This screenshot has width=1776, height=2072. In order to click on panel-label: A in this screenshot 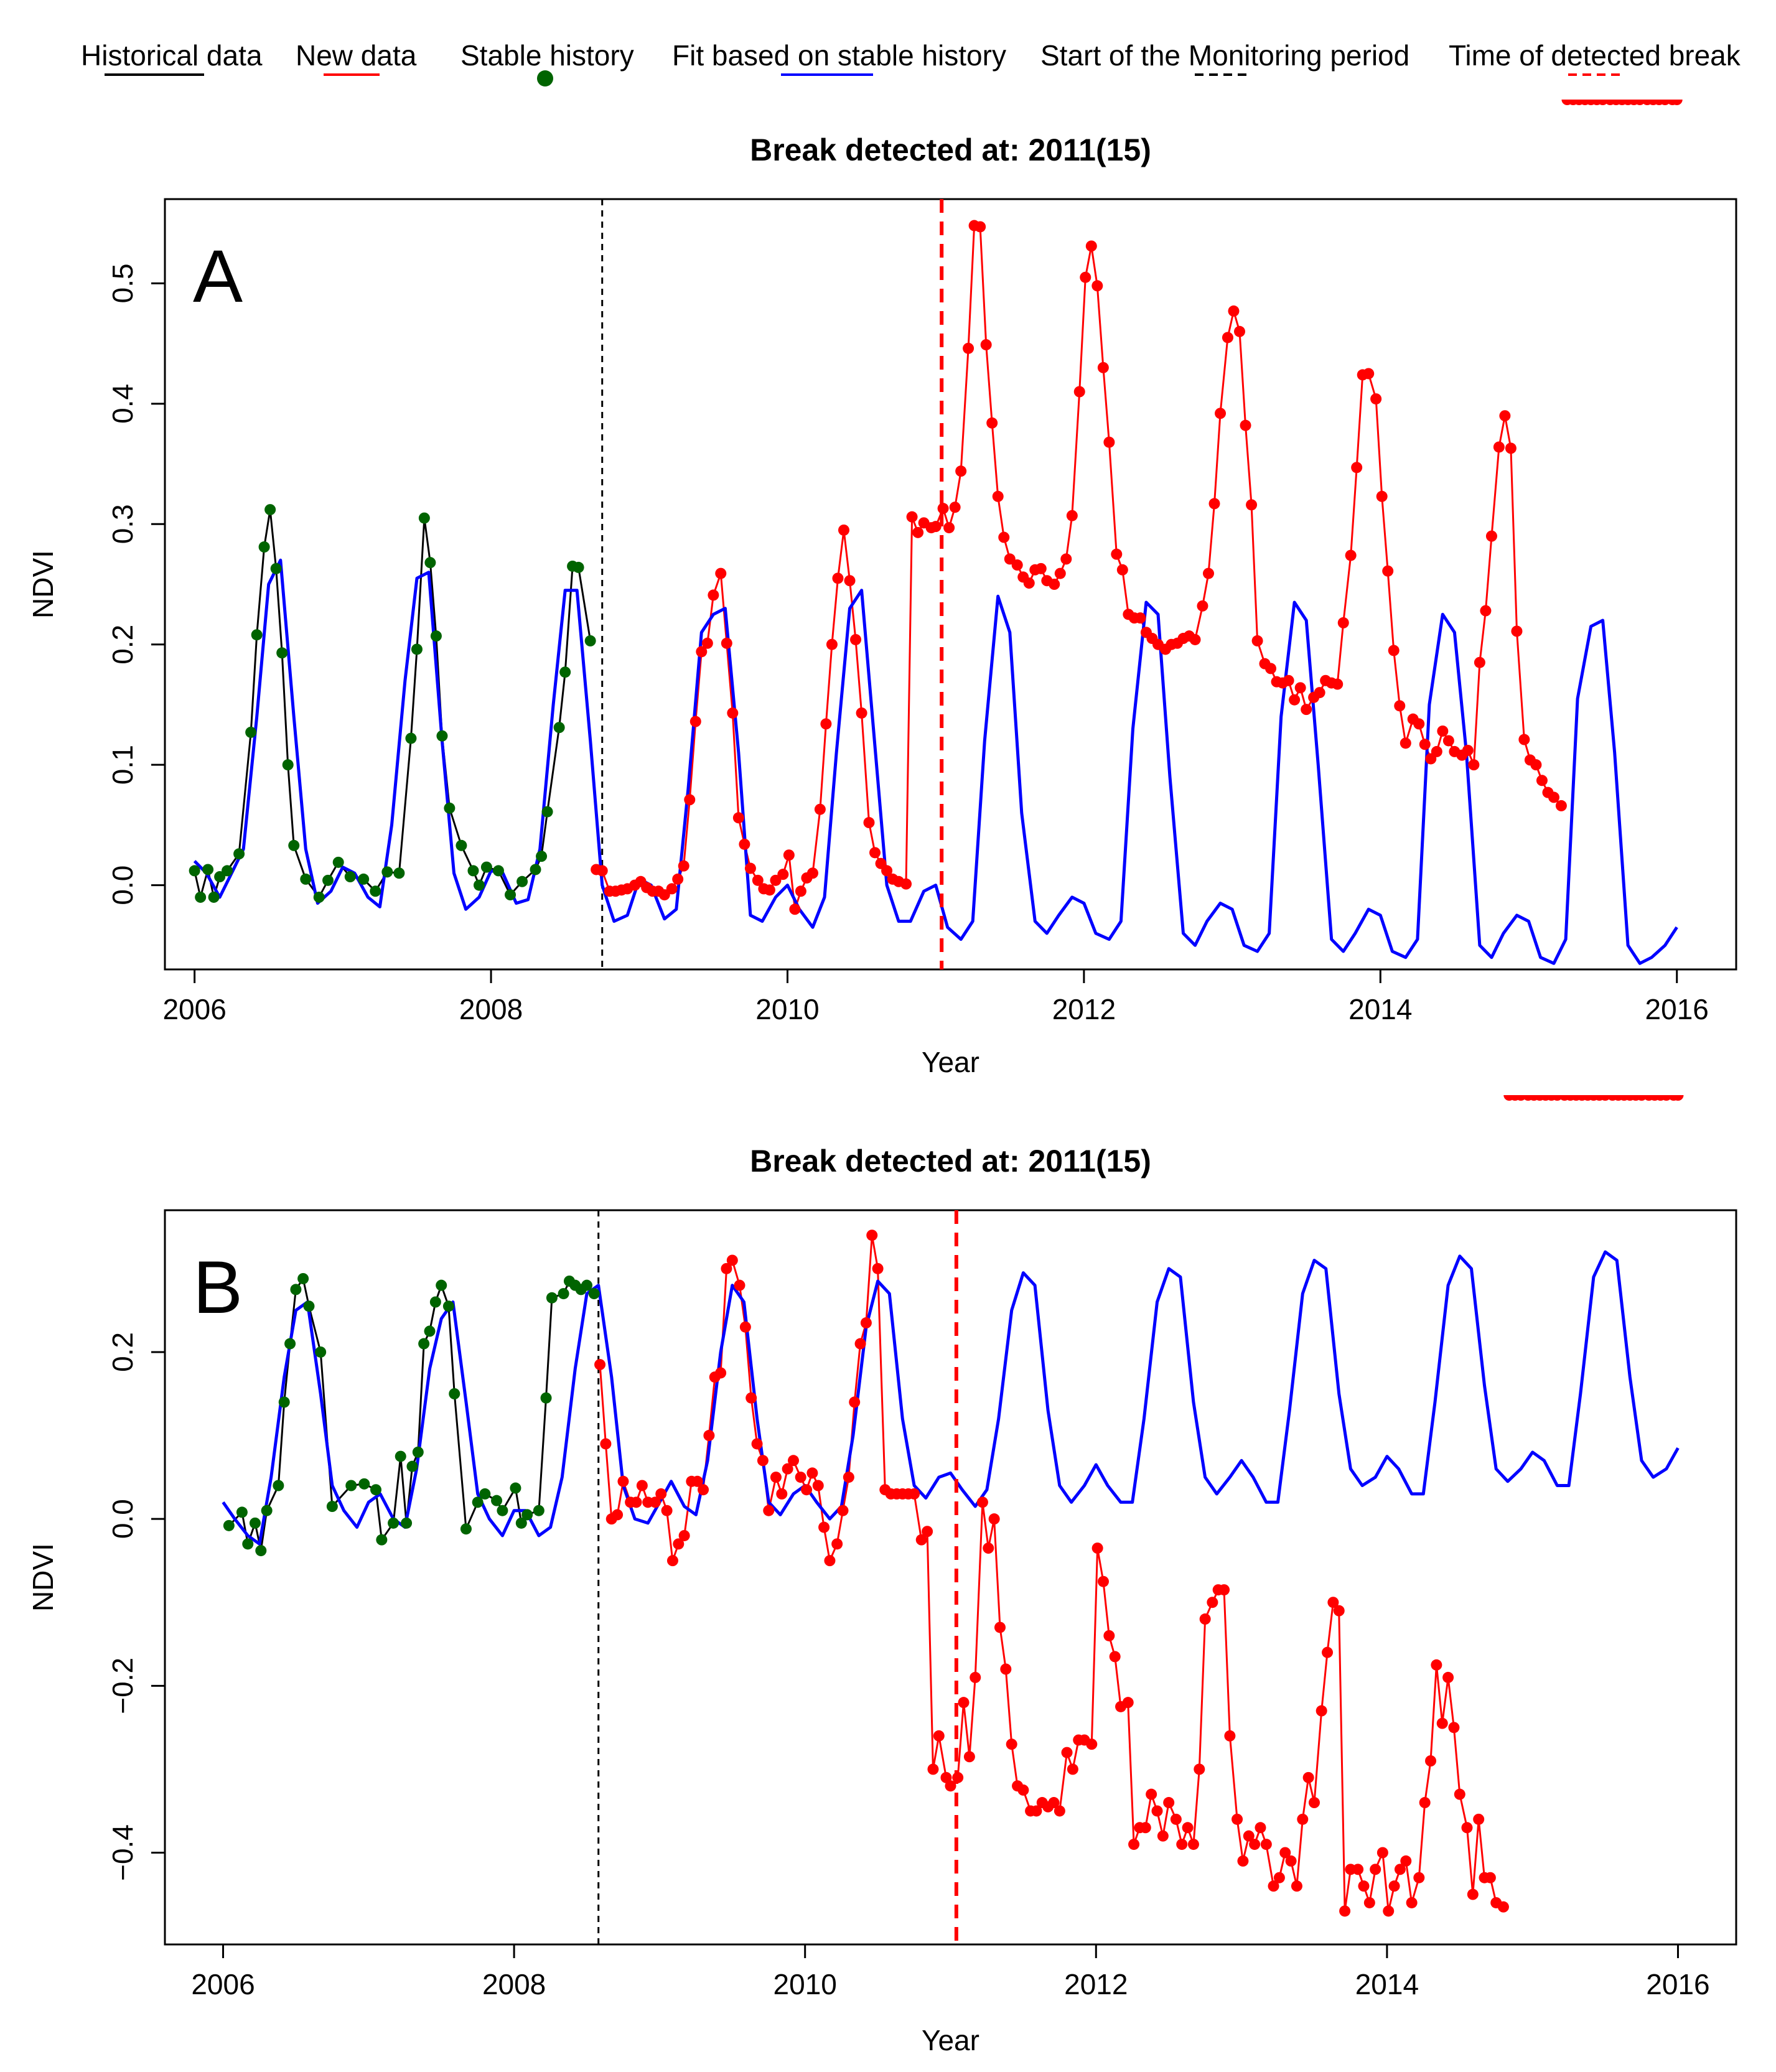, I will do `click(218, 276)`.